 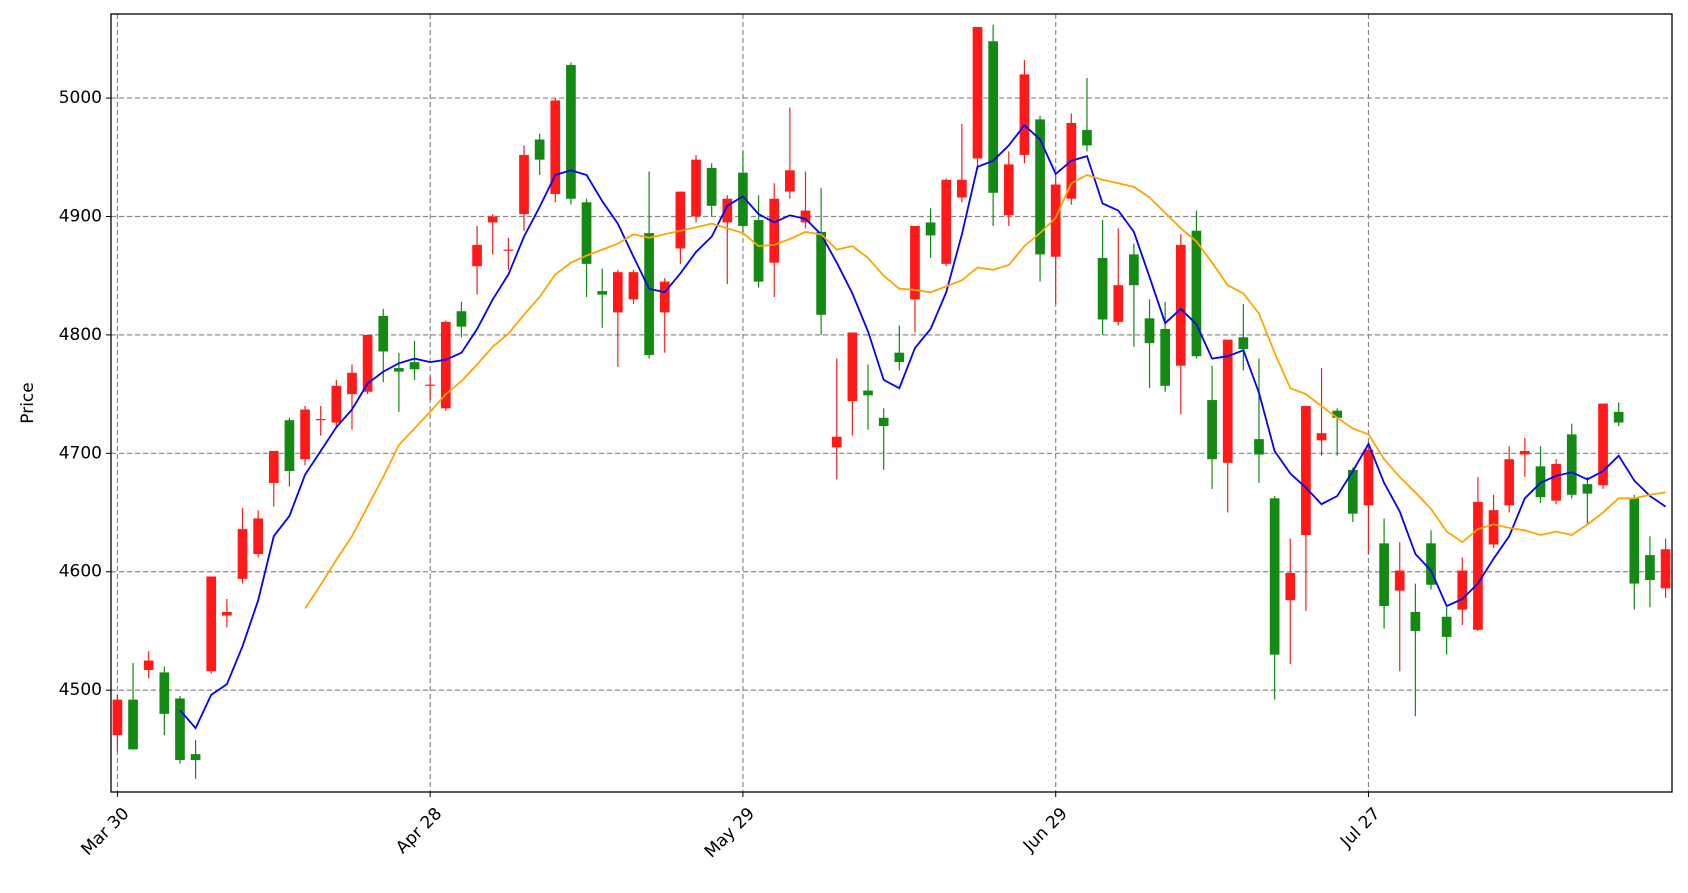 What do you see at coordinates (80, 453) in the screenshot?
I see `y-tick-label: 4700` at bounding box center [80, 453].